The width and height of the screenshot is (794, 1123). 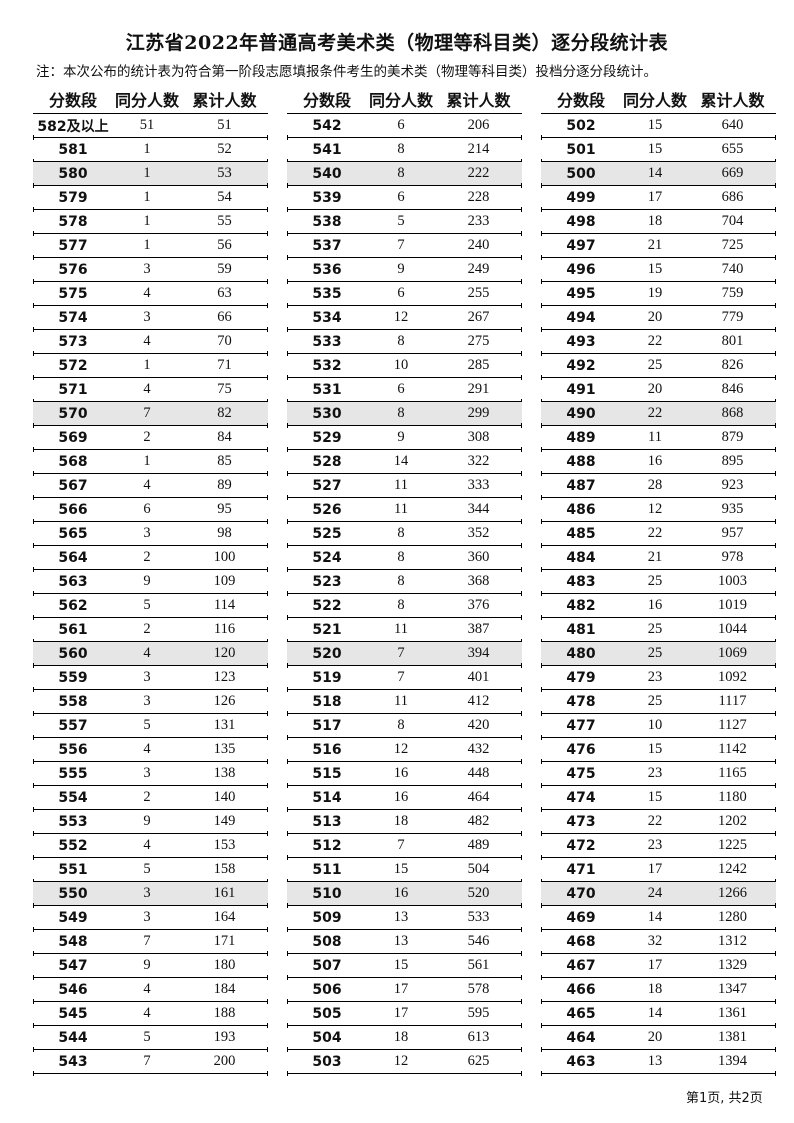 What do you see at coordinates (224, 917) in the screenshot?
I see `cumulative-cell: 164` at bounding box center [224, 917].